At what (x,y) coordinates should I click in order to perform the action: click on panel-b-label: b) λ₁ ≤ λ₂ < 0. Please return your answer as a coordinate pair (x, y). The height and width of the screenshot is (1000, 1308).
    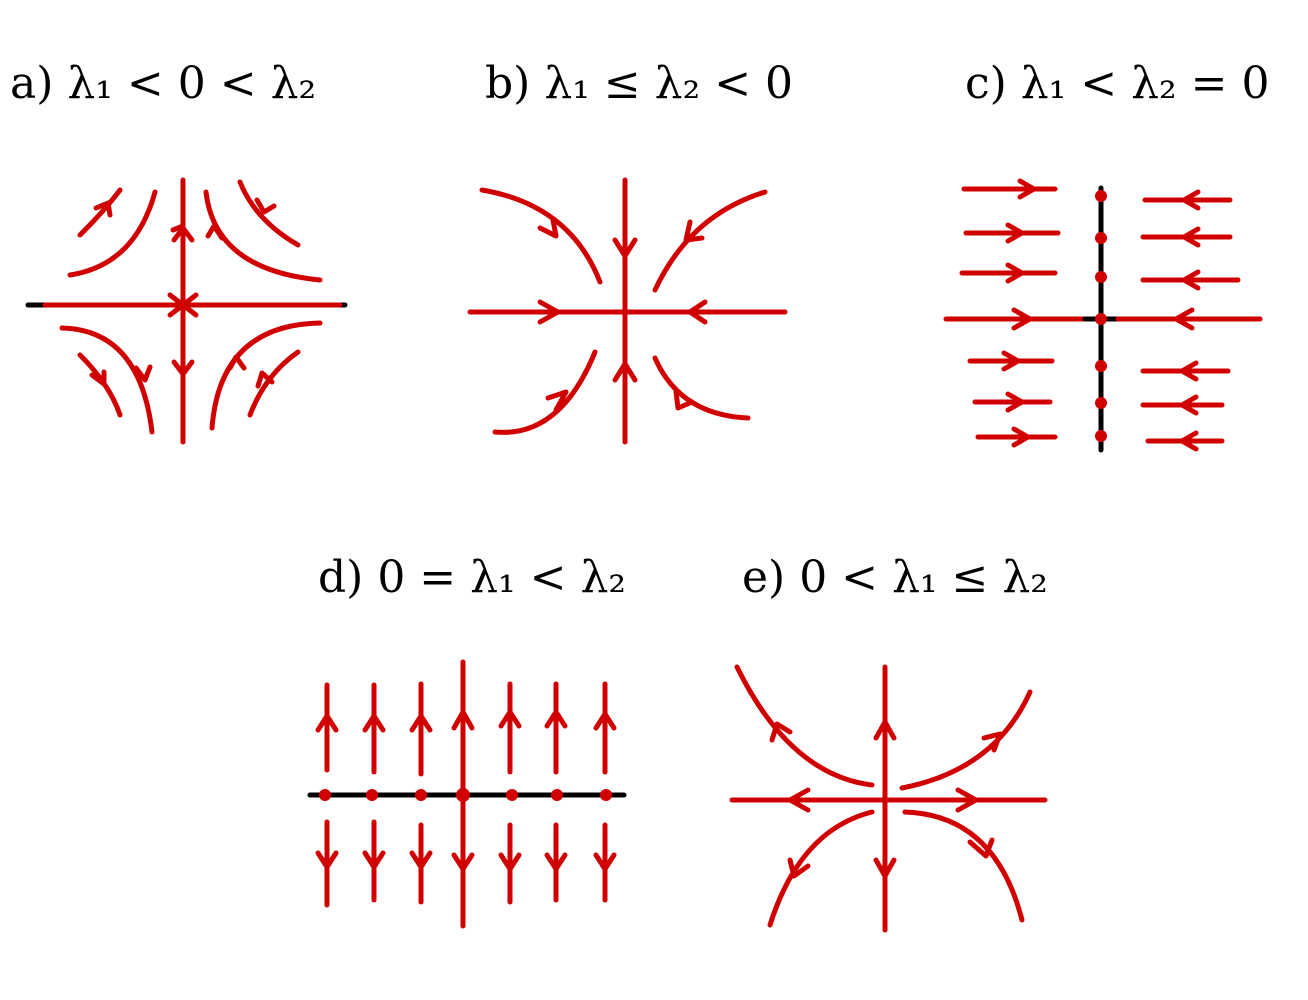
    Looking at the image, I should click on (639, 83).